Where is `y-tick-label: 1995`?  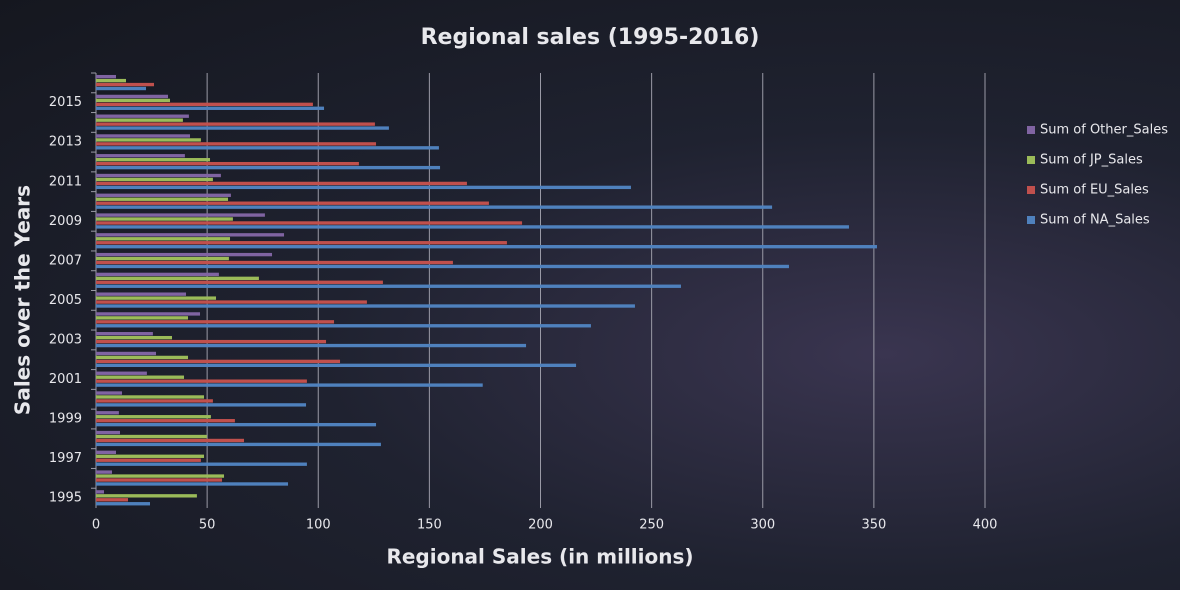
y-tick-label: 1995 is located at coordinates (65, 498).